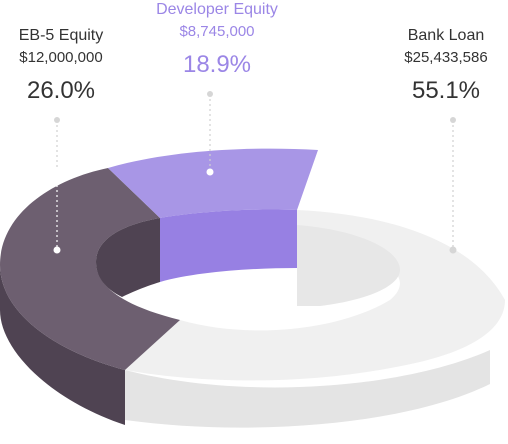 The image size is (508, 444). Describe the element at coordinates (210, 172) in the screenshot. I see `leader-dot-developer-bottom` at that location.